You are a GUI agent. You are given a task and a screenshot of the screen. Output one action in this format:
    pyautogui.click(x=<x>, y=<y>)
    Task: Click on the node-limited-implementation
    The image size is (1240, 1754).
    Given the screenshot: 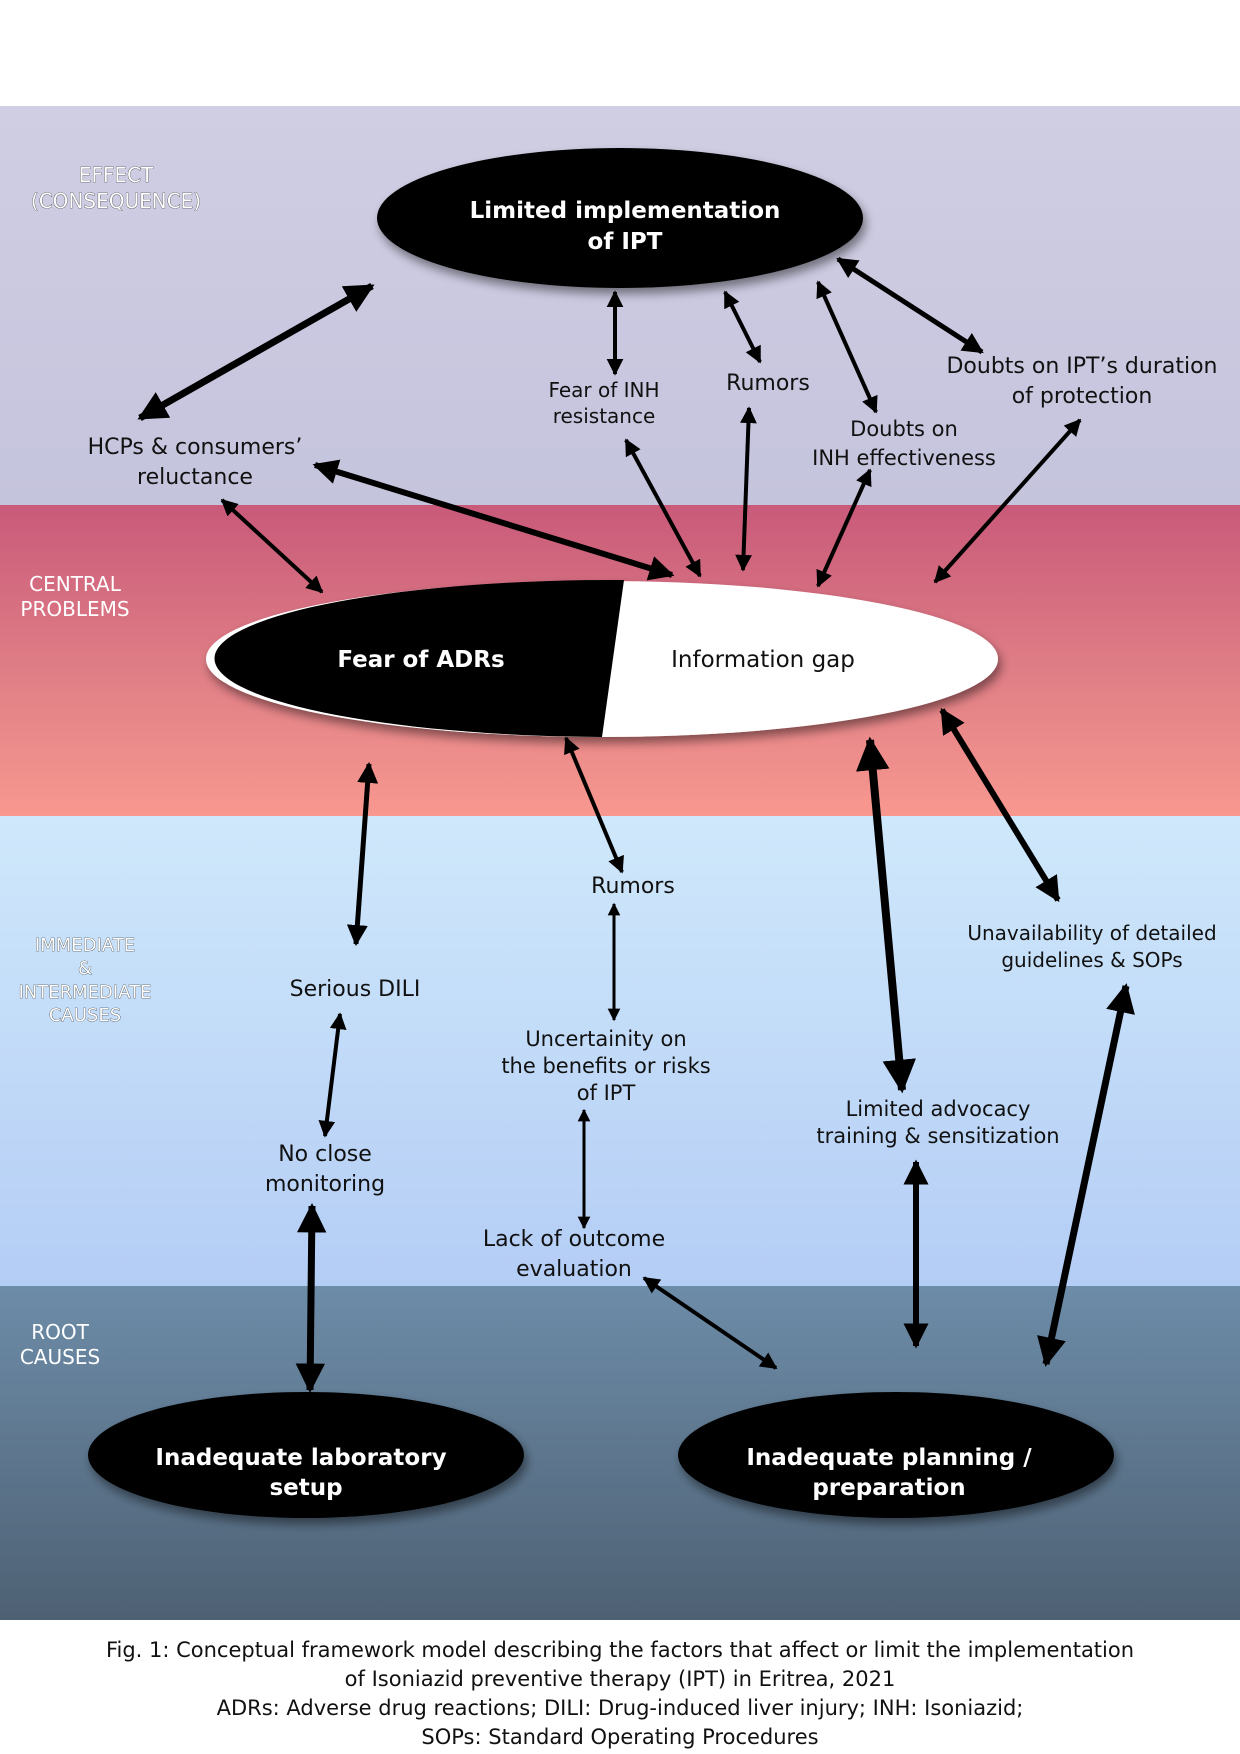 What is the action you would take?
    pyautogui.click(x=620, y=218)
    